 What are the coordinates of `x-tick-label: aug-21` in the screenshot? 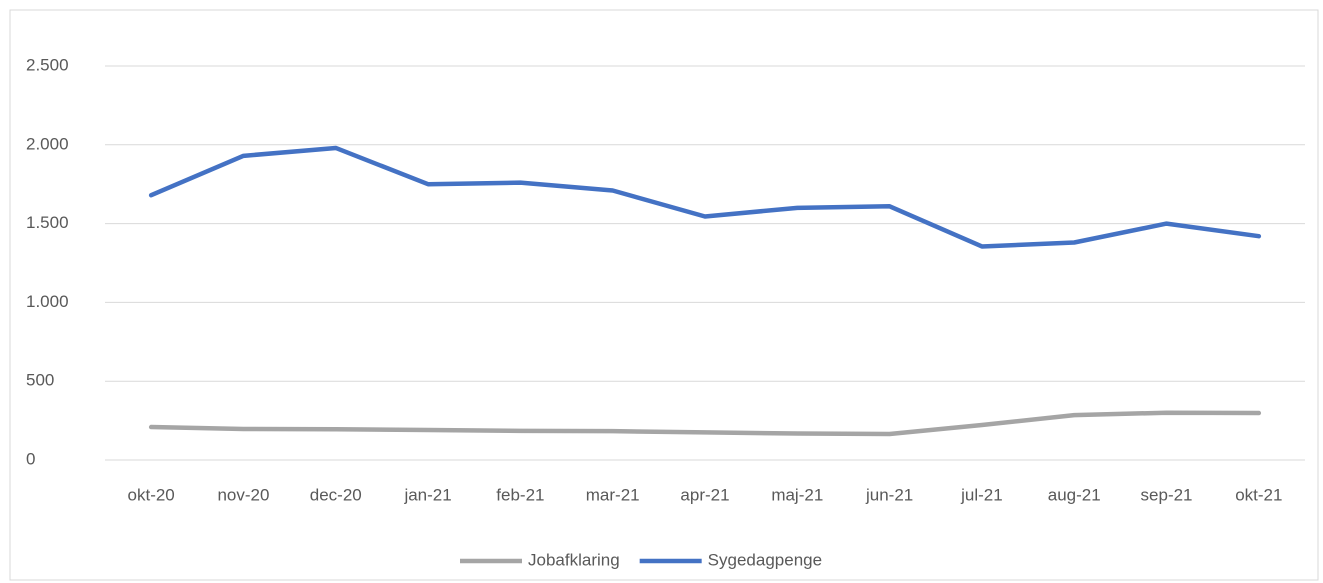 It's located at (1074, 494).